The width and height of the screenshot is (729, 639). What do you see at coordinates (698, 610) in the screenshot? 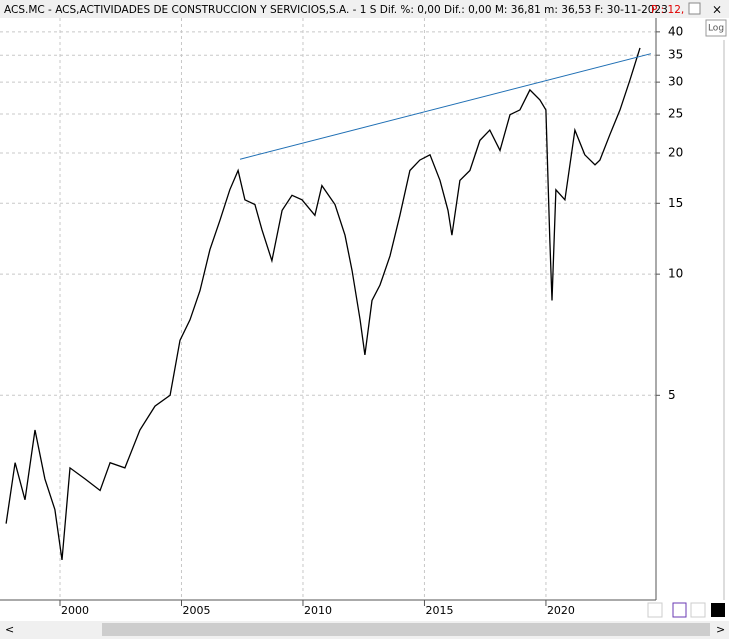
I see `pin-button` at bounding box center [698, 610].